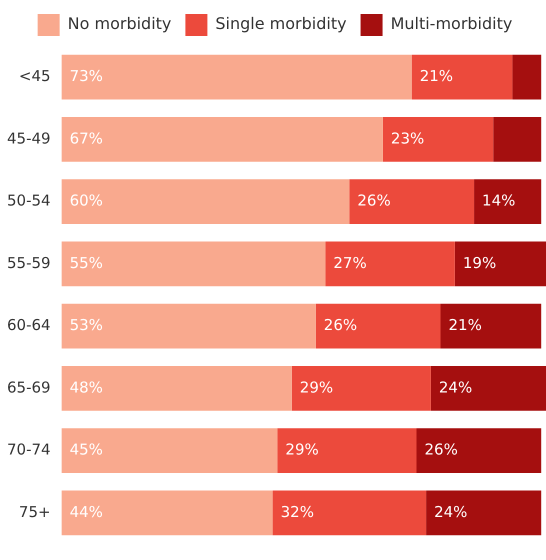  I want to click on y-tick-label: 70-74, so click(28, 449).